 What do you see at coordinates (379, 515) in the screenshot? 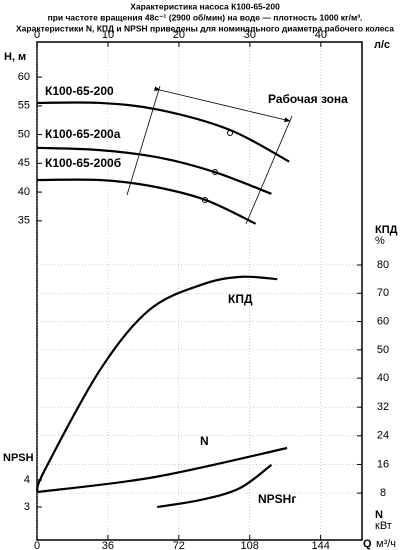
I see `y-axis-label: N` at bounding box center [379, 515].